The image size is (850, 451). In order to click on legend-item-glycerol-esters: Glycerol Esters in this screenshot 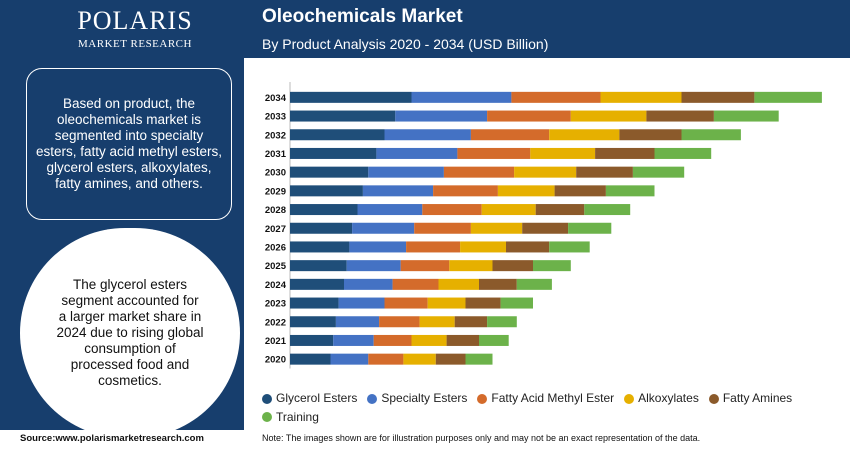, I will do `click(309, 398)`.